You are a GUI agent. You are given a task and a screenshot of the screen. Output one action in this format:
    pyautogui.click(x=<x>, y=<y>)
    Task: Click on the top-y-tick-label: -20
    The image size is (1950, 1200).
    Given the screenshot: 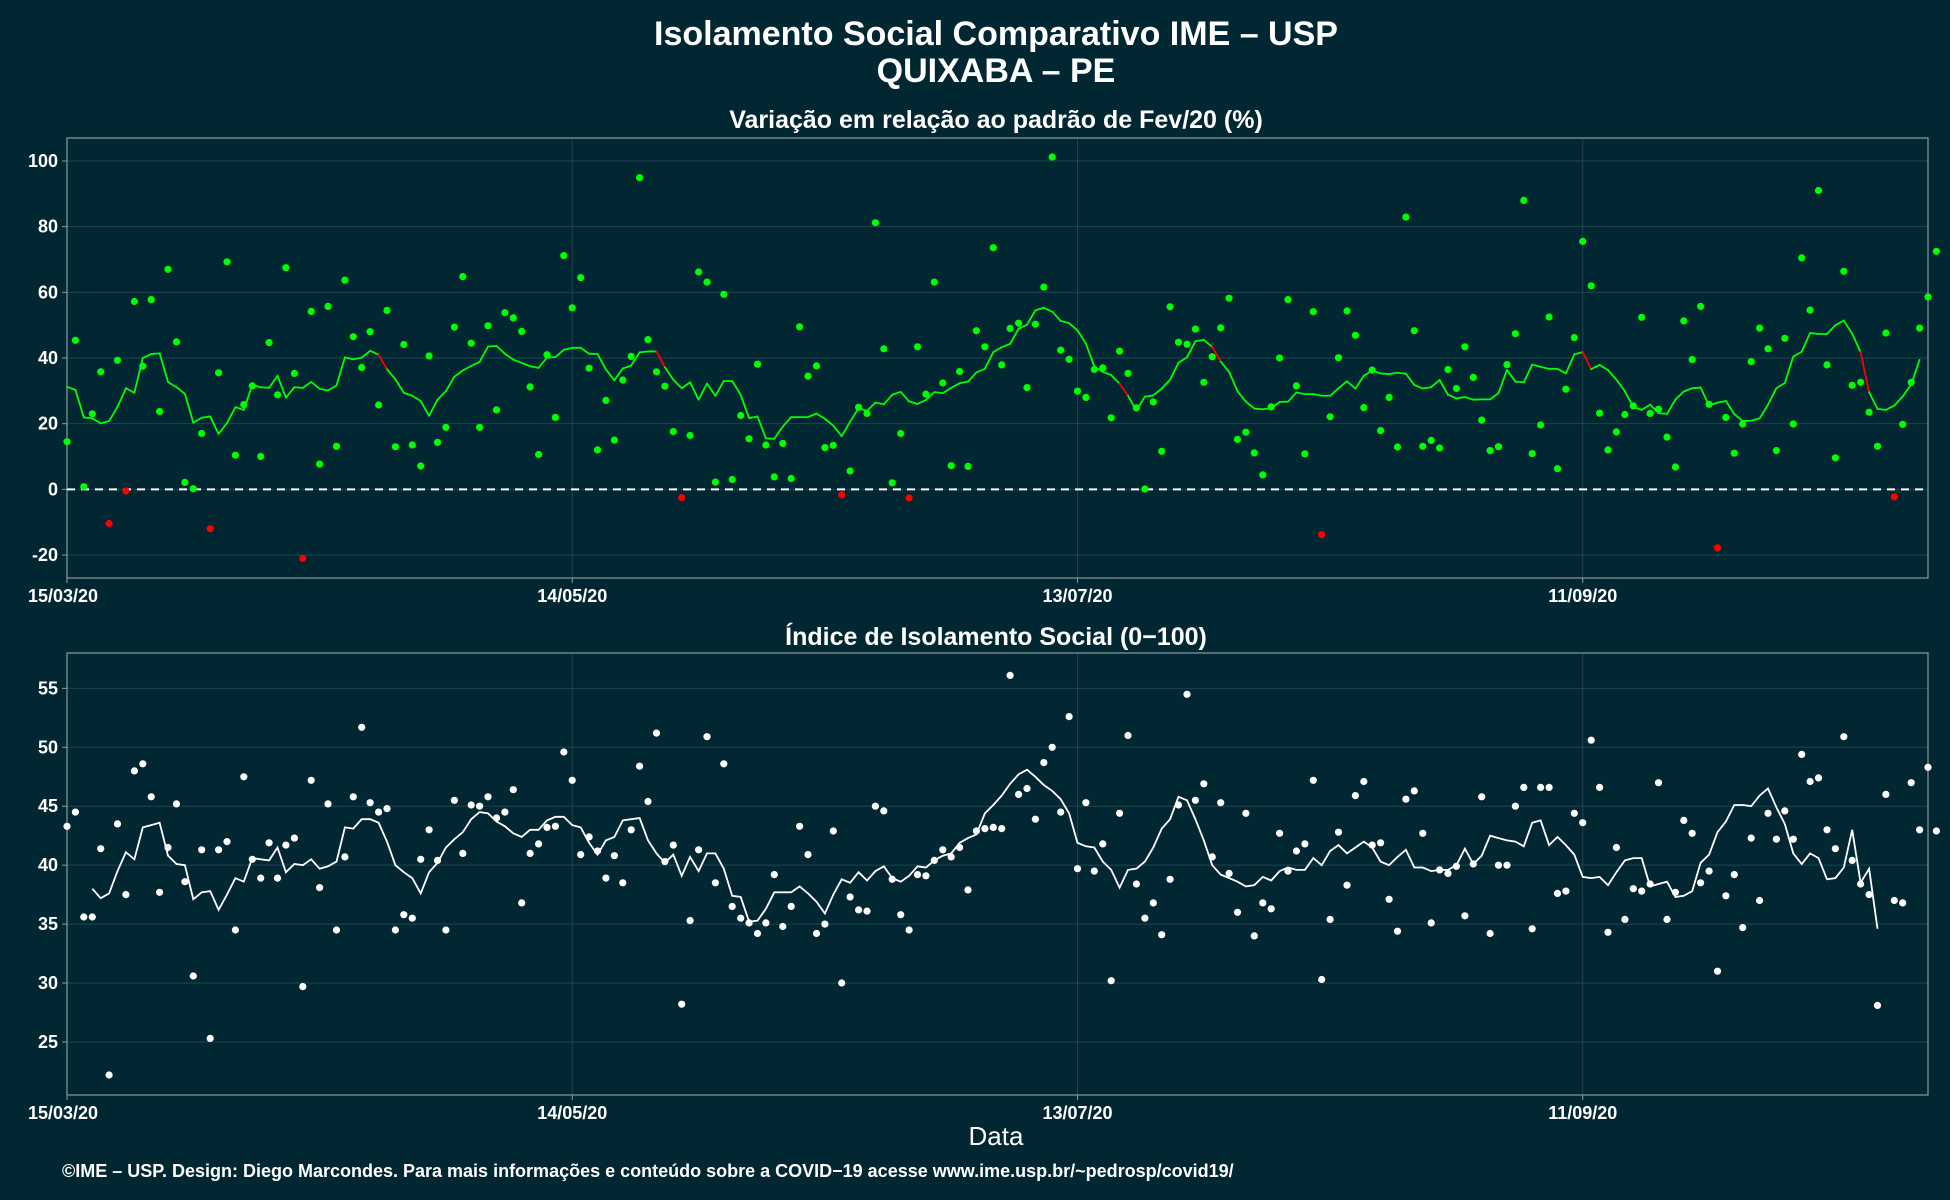 What is the action you would take?
    pyautogui.click(x=45, y=555)
    